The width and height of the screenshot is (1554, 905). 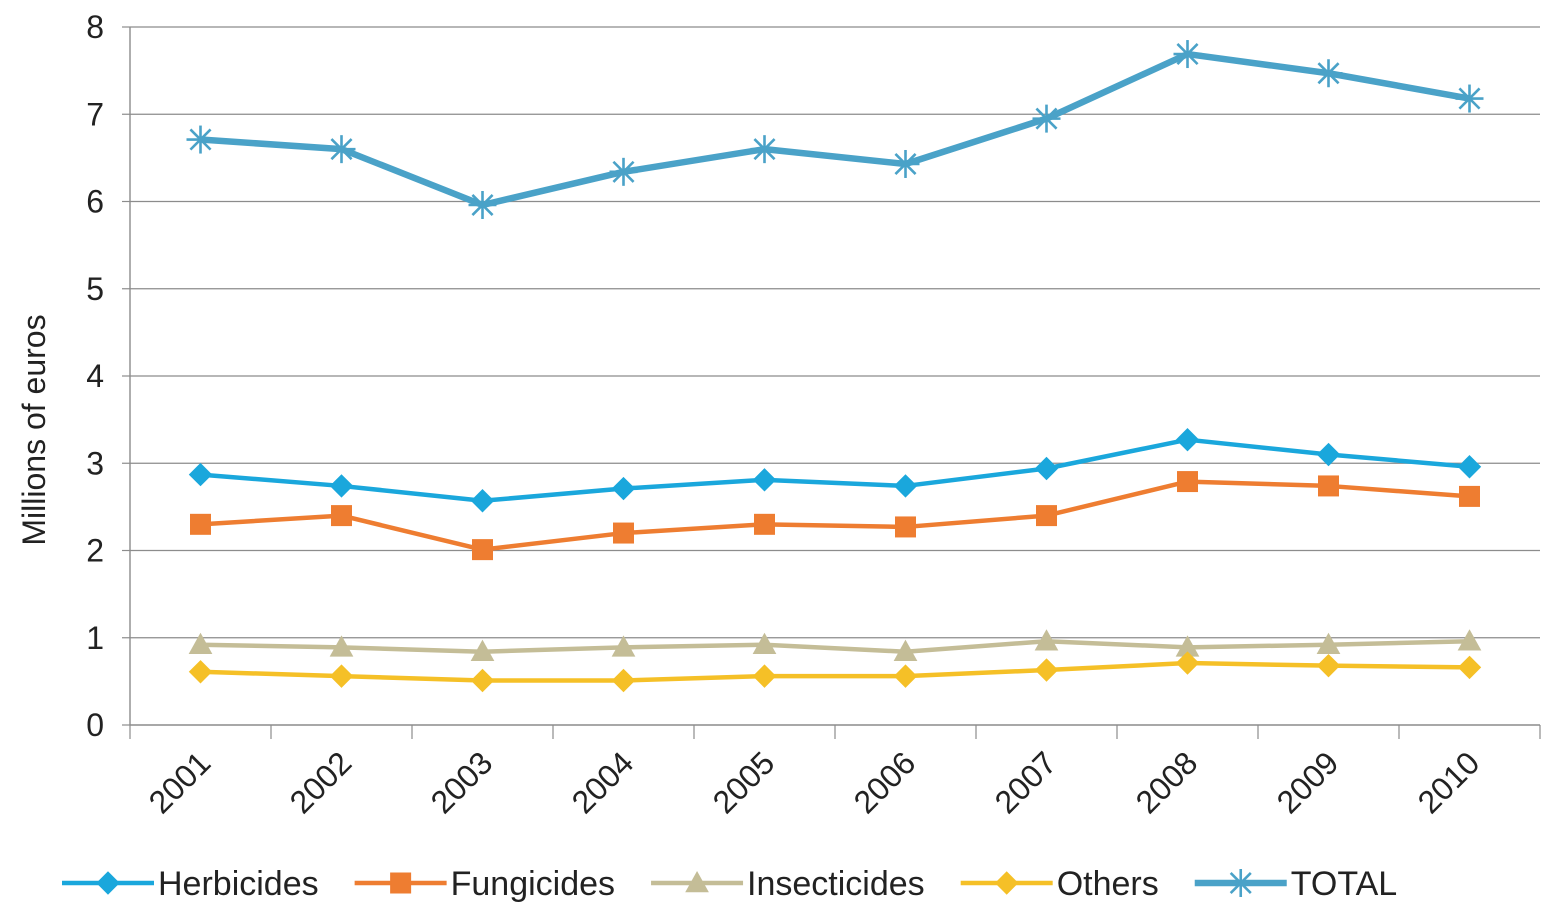 What do you see at coordinates (95, 551) in the screenshot?
I see `y-tick-label: 2` at bounding box center [95, 551].